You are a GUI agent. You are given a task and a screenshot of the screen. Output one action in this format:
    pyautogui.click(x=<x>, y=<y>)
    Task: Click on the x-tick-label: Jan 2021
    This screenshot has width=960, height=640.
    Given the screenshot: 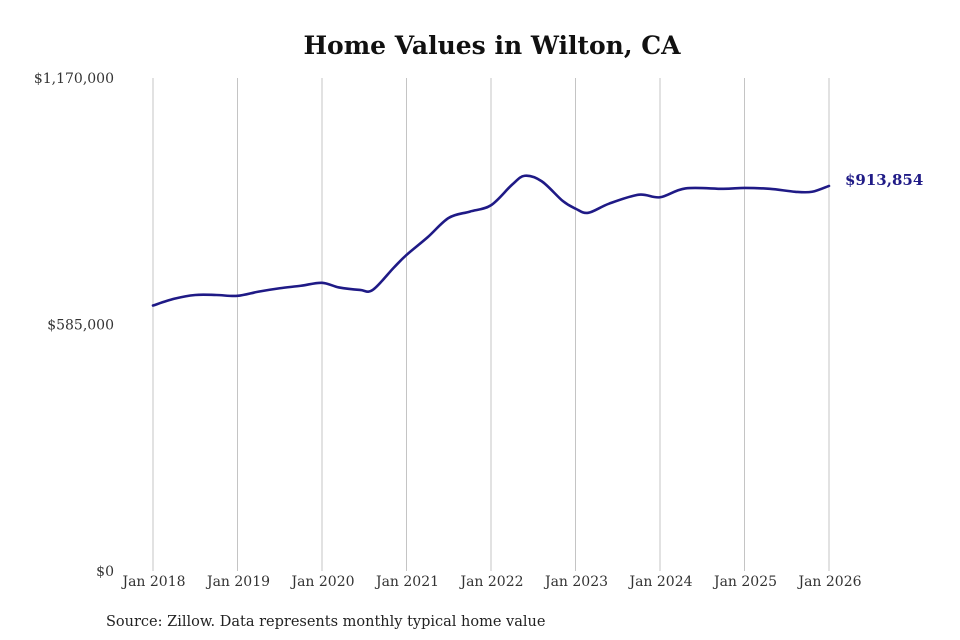 What is the action you would take?
    pyautogui.click(x=406, y=582)
    